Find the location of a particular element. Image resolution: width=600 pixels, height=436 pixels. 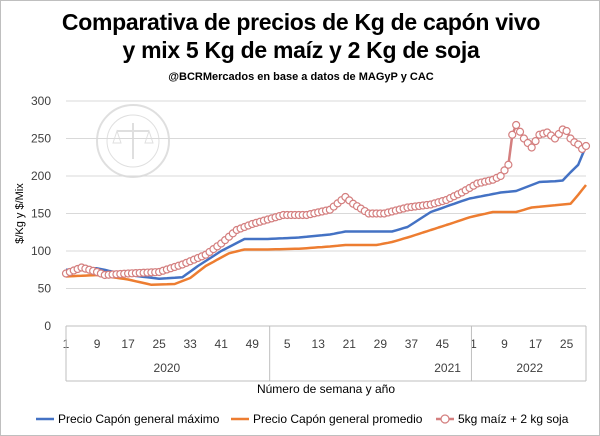

y-tick-label: 300 is located at coordinates (41, 101).